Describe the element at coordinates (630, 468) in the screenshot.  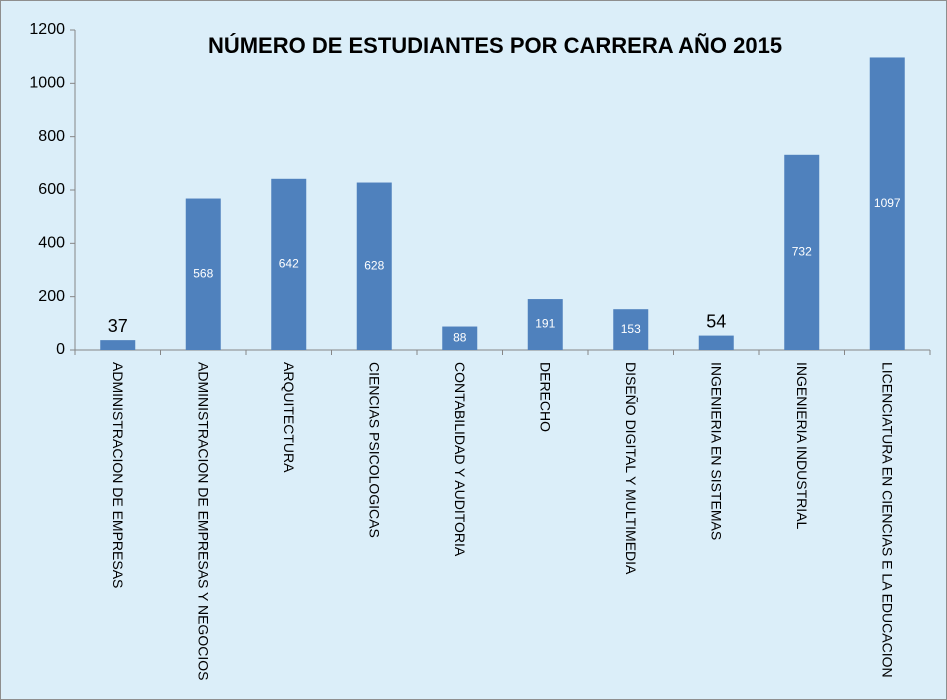
I see `x-tick-label: DISEÑO DIGITAL Y MULTIMEDIA` at that location.